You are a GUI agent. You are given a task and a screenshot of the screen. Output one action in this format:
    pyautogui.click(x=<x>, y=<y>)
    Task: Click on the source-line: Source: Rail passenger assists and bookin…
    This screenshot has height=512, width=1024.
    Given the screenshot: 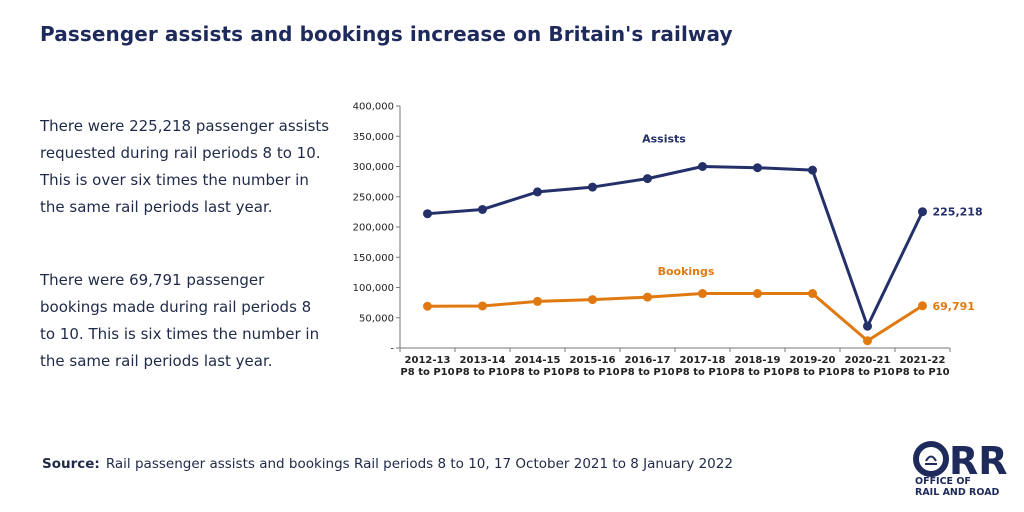 What is the action you would take?
    pyautogui.click(x=387, y=464)
    